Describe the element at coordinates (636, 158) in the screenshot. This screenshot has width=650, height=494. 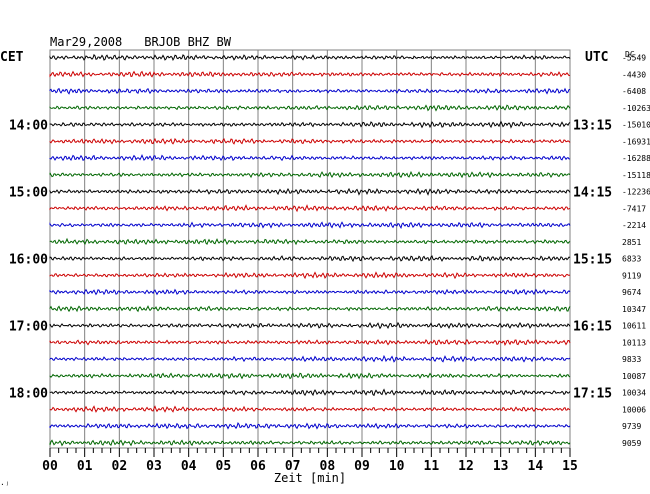
I see `dc-offset-label: -16288` at that location.